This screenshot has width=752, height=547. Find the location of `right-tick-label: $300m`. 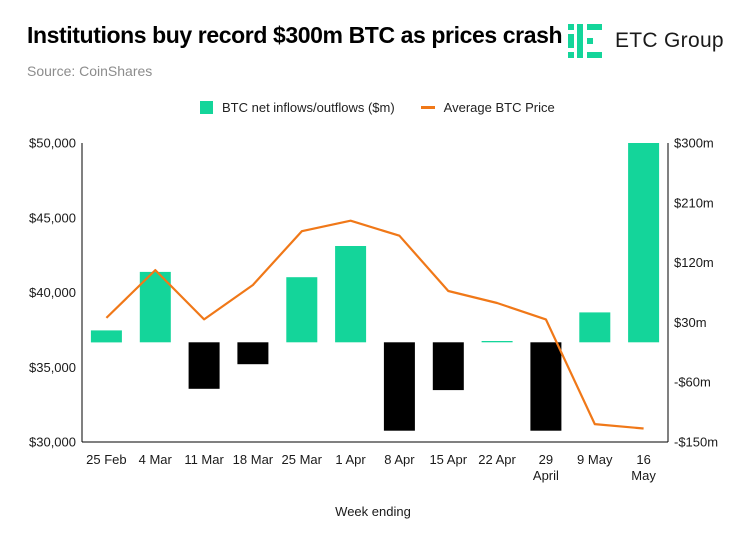

right-tick-label: $300m is located at coordinates (694, 143).